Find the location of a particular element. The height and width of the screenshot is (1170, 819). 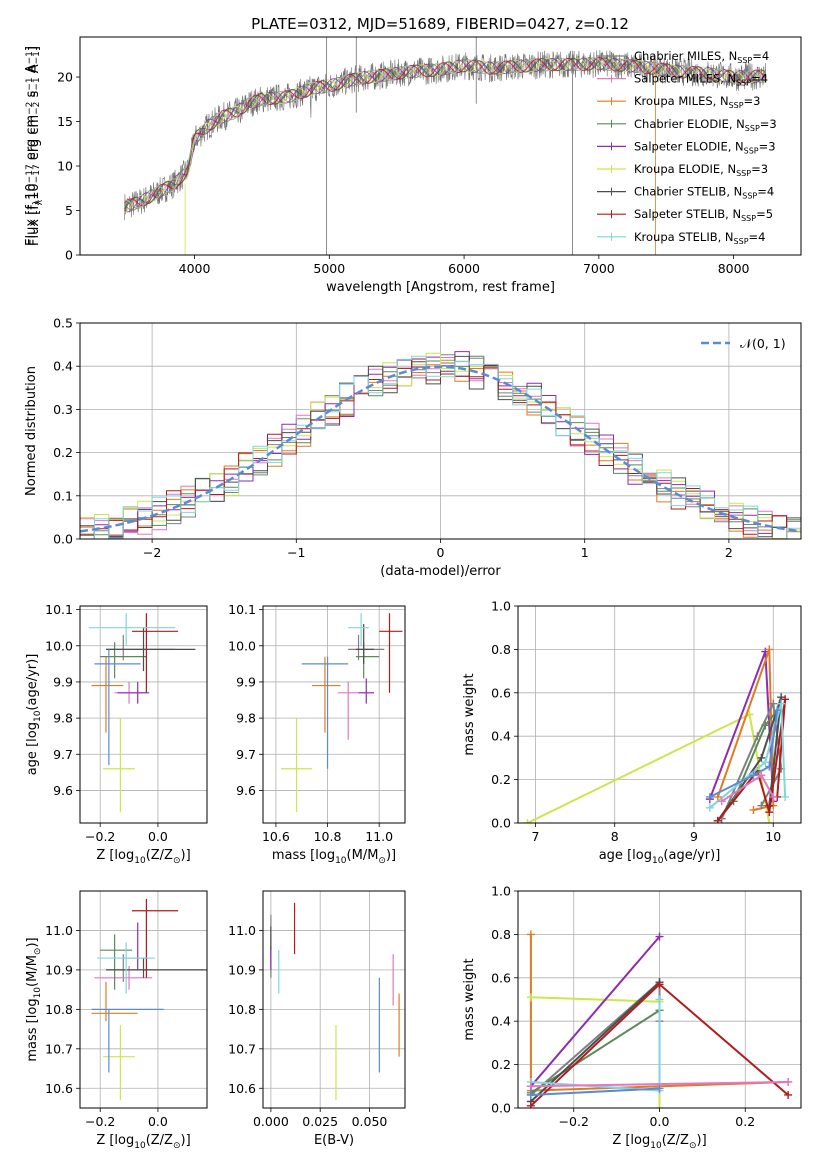

x-axis-label: age [log10(age/yr)] is located at coordinates (660, 857).